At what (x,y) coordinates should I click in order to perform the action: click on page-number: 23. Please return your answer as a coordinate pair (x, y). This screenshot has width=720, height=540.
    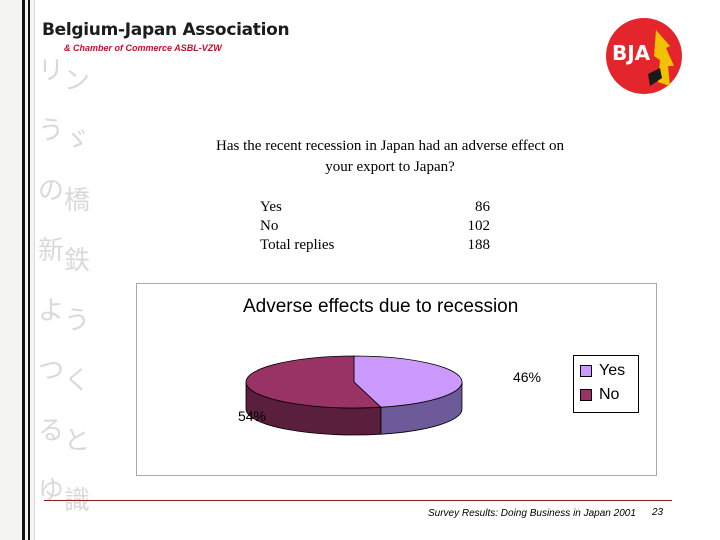
    Looking at the image, I should click on (658, 512).